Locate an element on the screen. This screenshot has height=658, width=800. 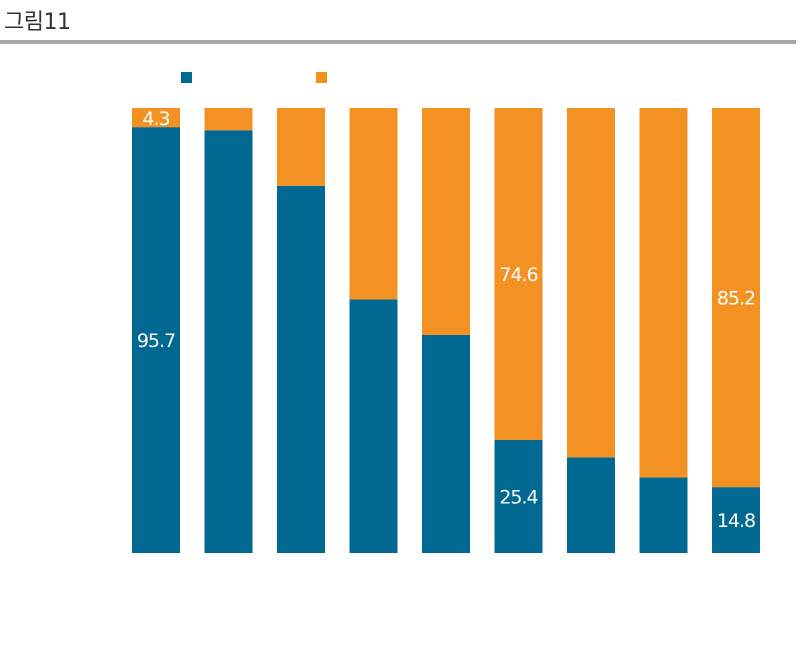
data-label-series1-9: 14.8 is located at coordinates (736, 521).